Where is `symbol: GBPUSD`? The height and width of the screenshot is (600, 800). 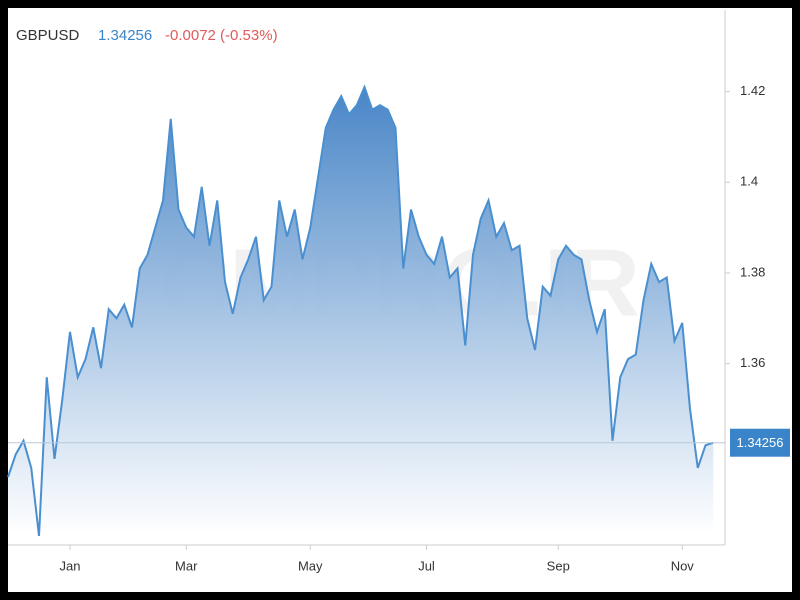
symbol: GBPUSD is located at coordinates (48, 35).